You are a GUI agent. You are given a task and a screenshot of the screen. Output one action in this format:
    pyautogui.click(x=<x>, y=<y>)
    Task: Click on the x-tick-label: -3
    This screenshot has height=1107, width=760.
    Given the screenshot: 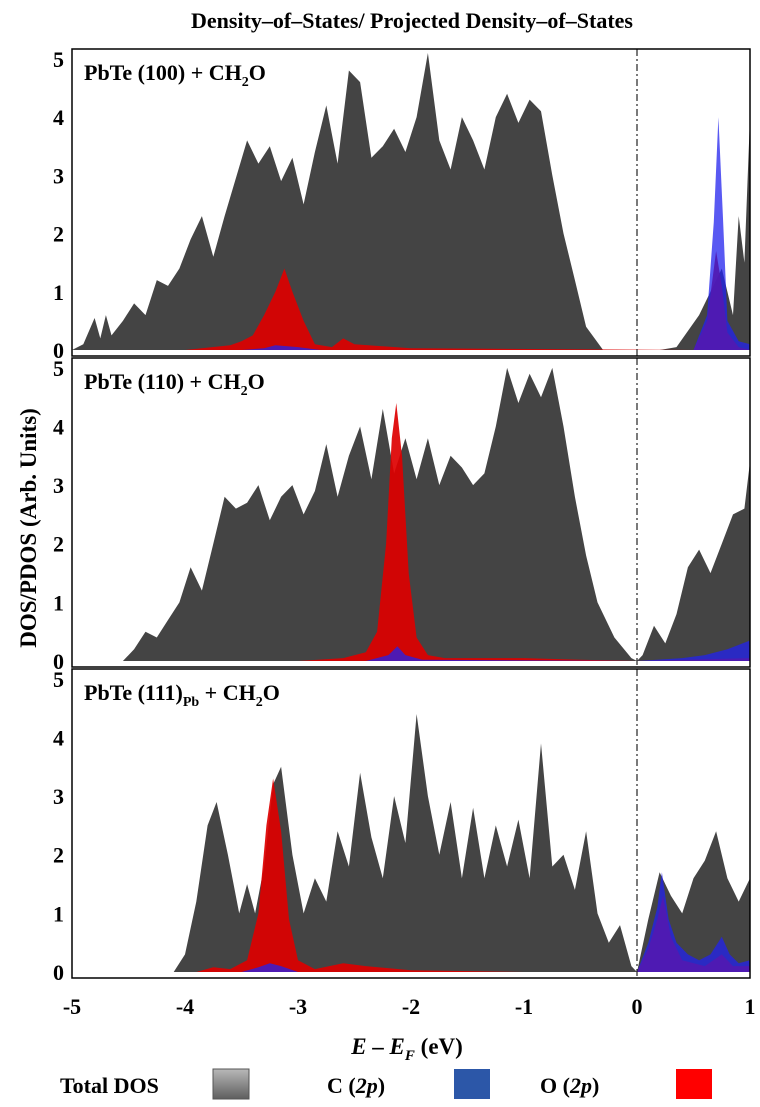 What is the action you would take?
    pyautogui.click(x=298, y=1006)
    